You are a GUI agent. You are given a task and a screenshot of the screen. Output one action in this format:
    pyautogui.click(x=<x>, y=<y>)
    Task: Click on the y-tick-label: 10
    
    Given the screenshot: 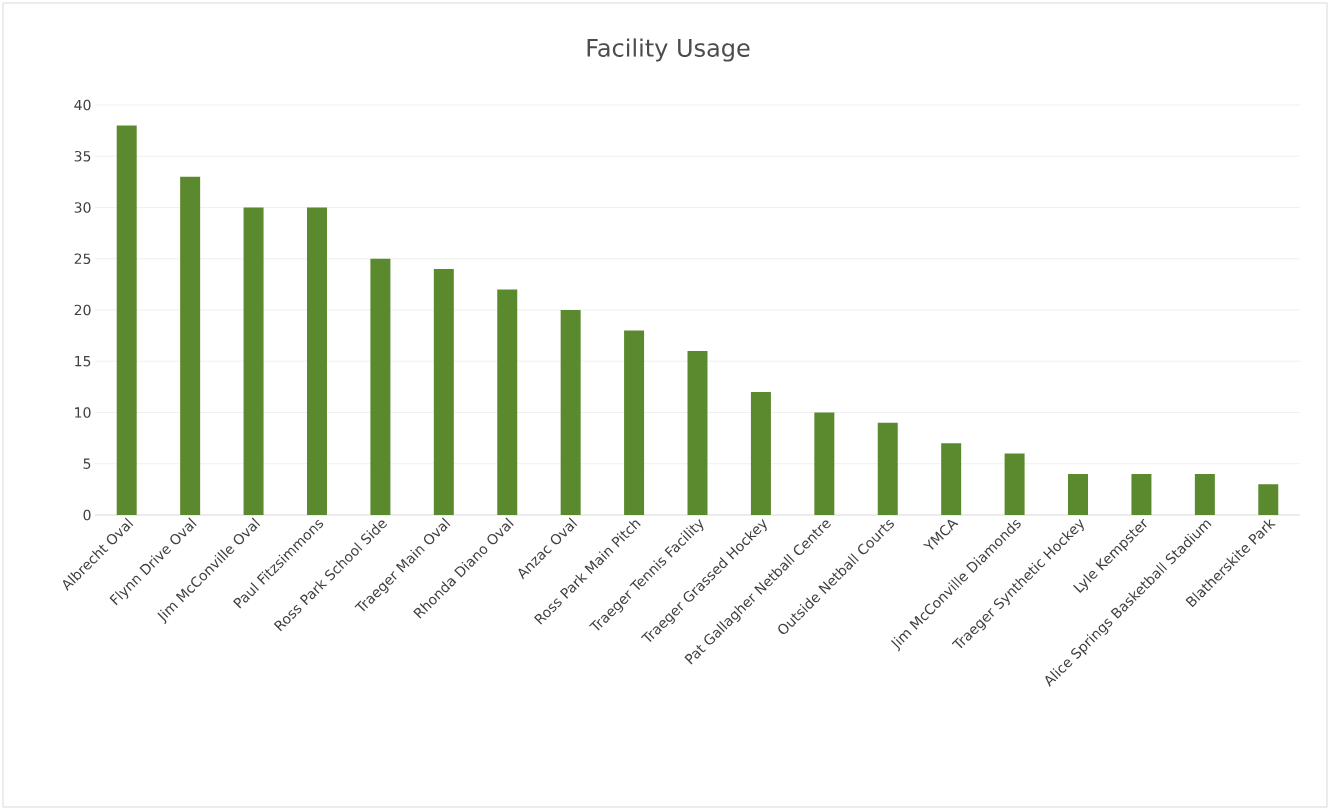 What is the action you would take?
    pyautogui.click(x=83, y=412)
    